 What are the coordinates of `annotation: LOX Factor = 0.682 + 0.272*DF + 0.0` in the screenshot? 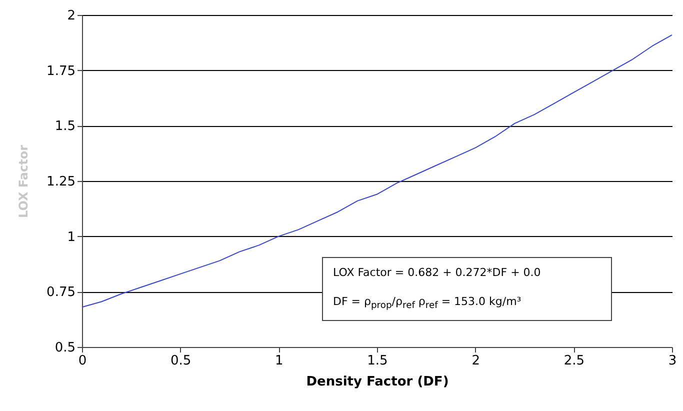 It's located at (437, 272).